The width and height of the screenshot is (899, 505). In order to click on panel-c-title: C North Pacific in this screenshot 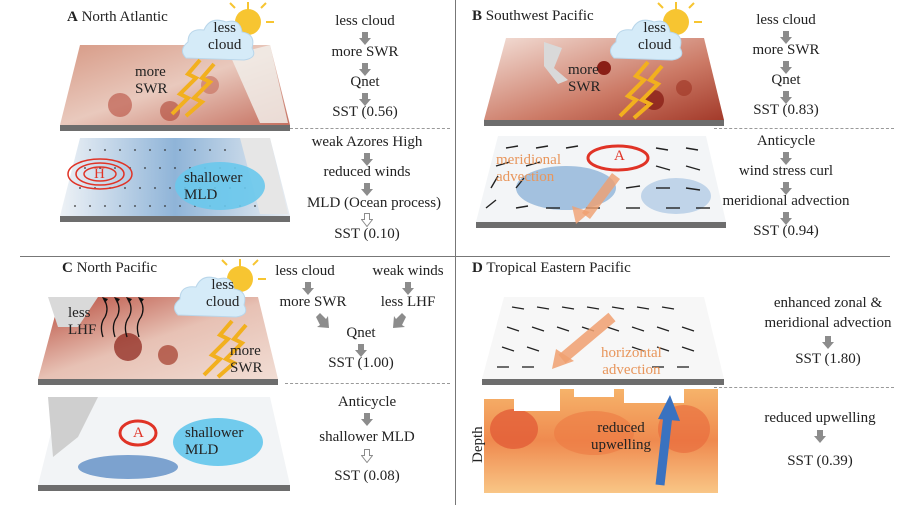, I will do `click(109, 268)`.